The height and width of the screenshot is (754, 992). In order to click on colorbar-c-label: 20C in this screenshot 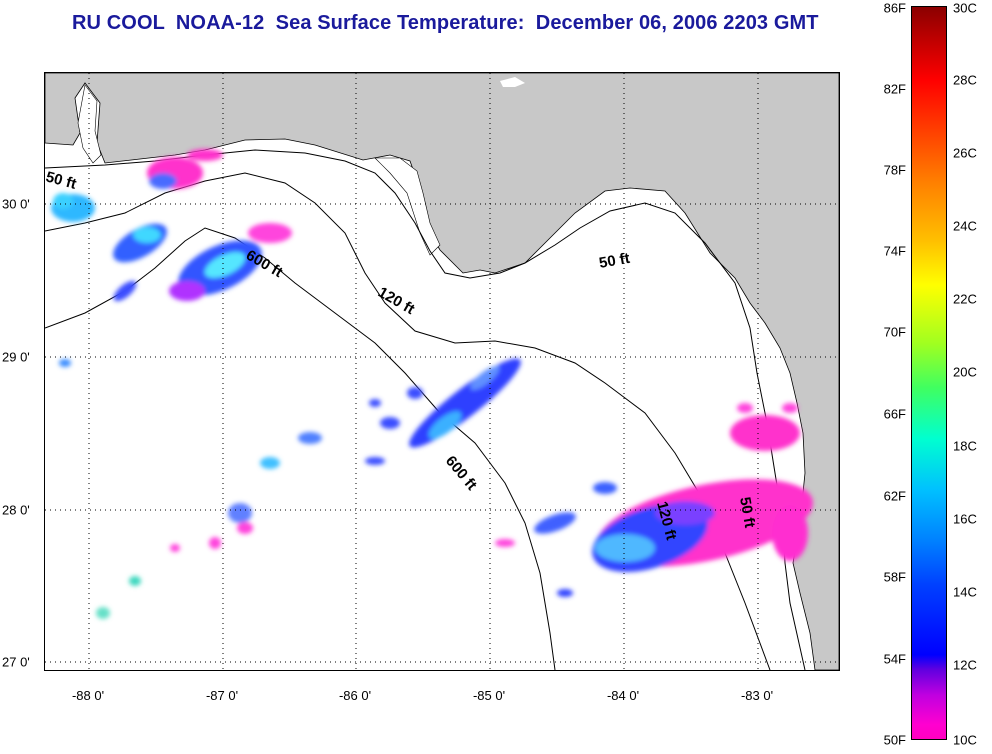, I will do `click(965, 372)`.